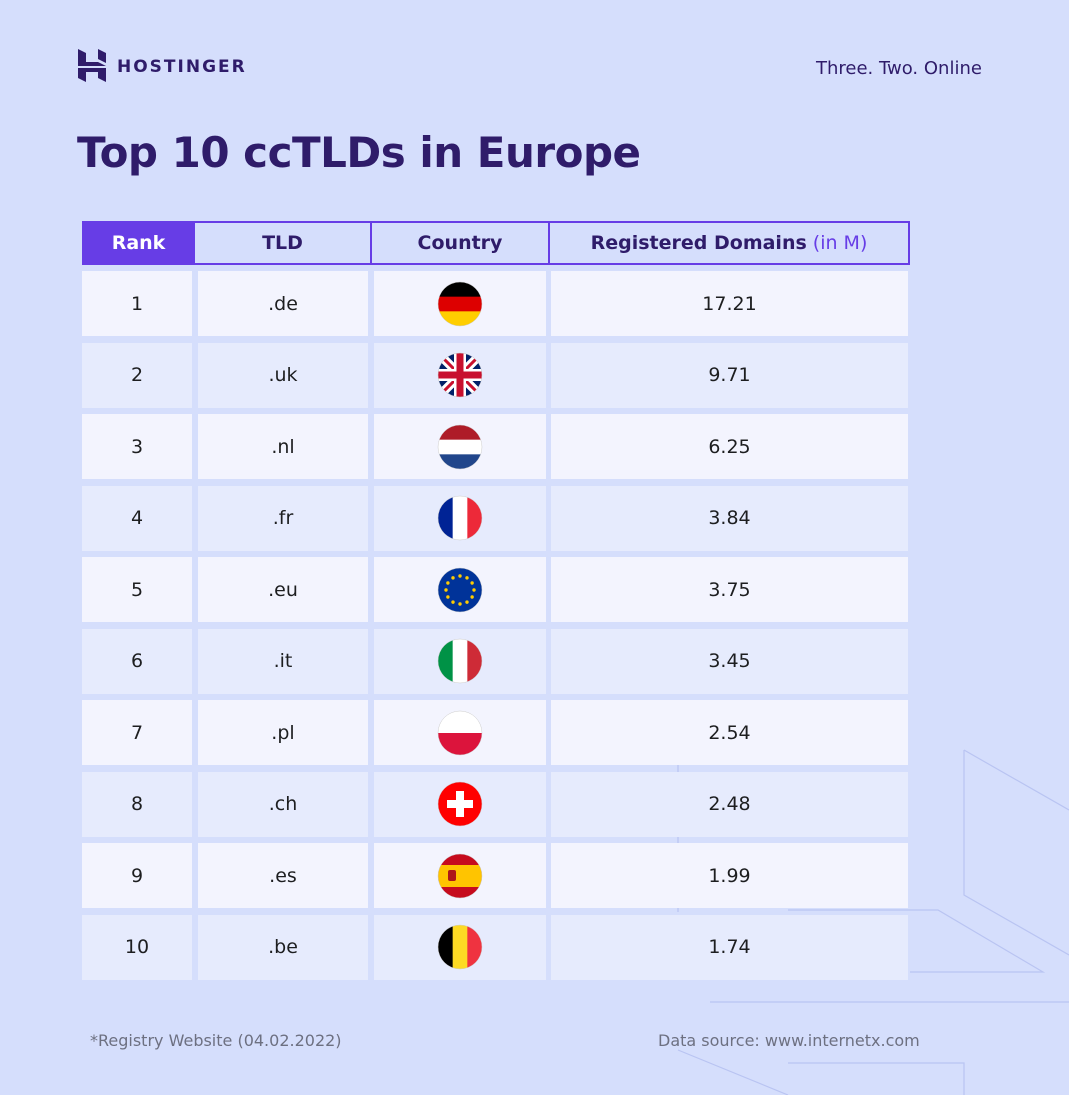  I want to click on rank-cell: 5, so click(137, 589).